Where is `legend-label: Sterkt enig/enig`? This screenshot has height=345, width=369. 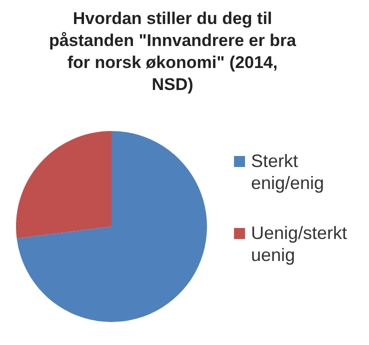 legend-label: Sterkt enig/enig is located at coordinates (288, 172).